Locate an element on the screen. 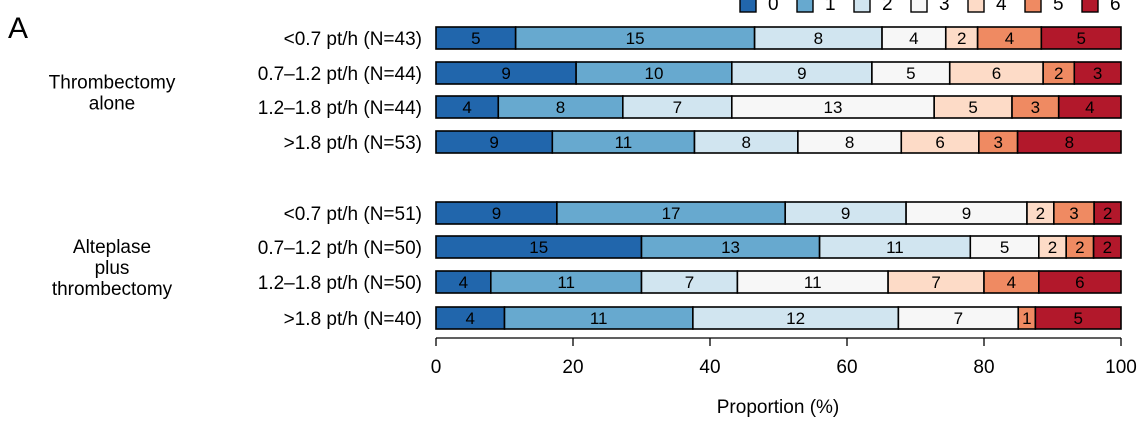 The image size is (1143, 424). bar-row: 1.2–1.8 pt/h (N=44) 4 8 7 13 5 3 4 is located at coordinates (690, 107).